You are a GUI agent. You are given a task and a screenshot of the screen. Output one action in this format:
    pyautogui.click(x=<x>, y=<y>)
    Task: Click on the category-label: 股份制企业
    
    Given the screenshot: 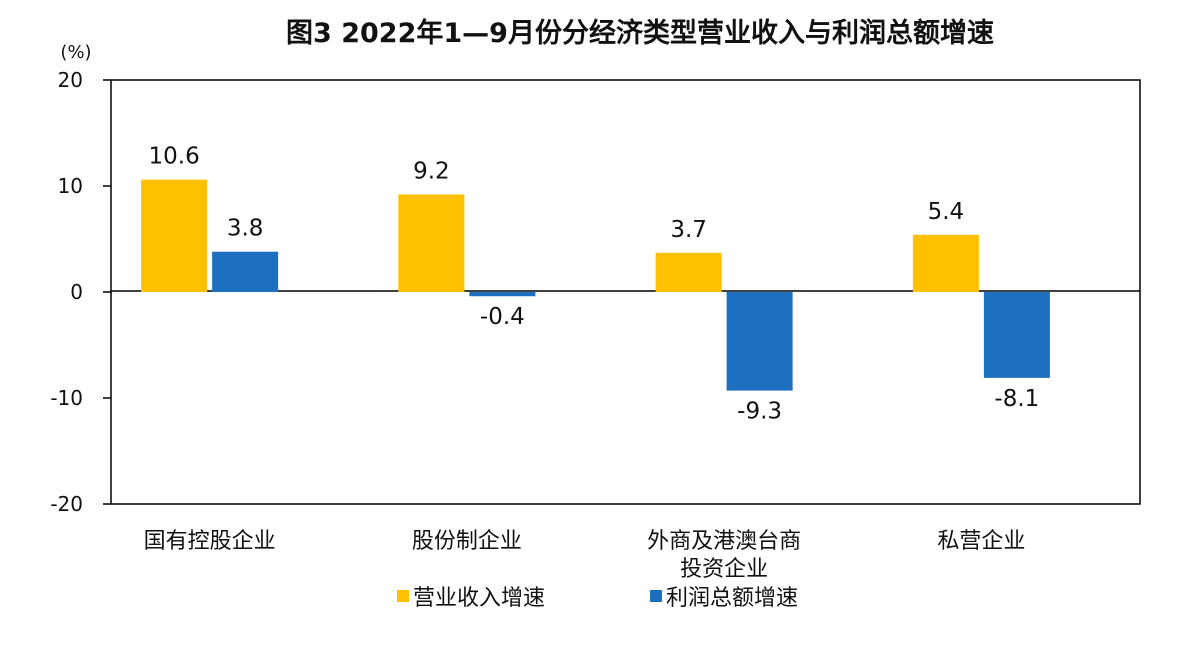 What is the action you would take?
    pyautogui.click(x=467, y=541)
    